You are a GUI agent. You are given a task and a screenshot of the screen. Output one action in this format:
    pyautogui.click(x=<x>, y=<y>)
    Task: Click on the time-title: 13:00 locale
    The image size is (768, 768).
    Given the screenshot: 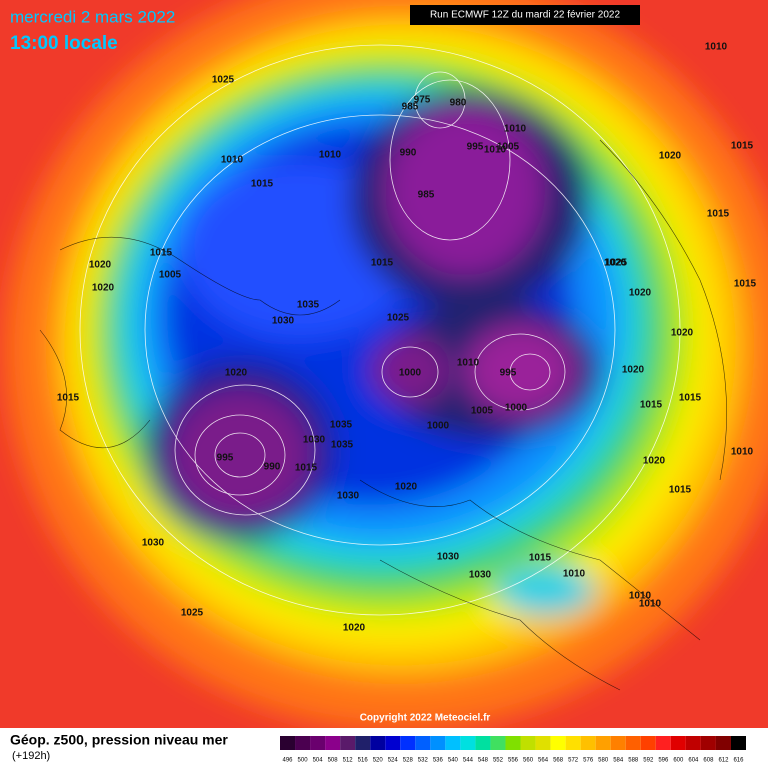 What is the action you would take?
    pyautogui.click(x=64, y=43)
    